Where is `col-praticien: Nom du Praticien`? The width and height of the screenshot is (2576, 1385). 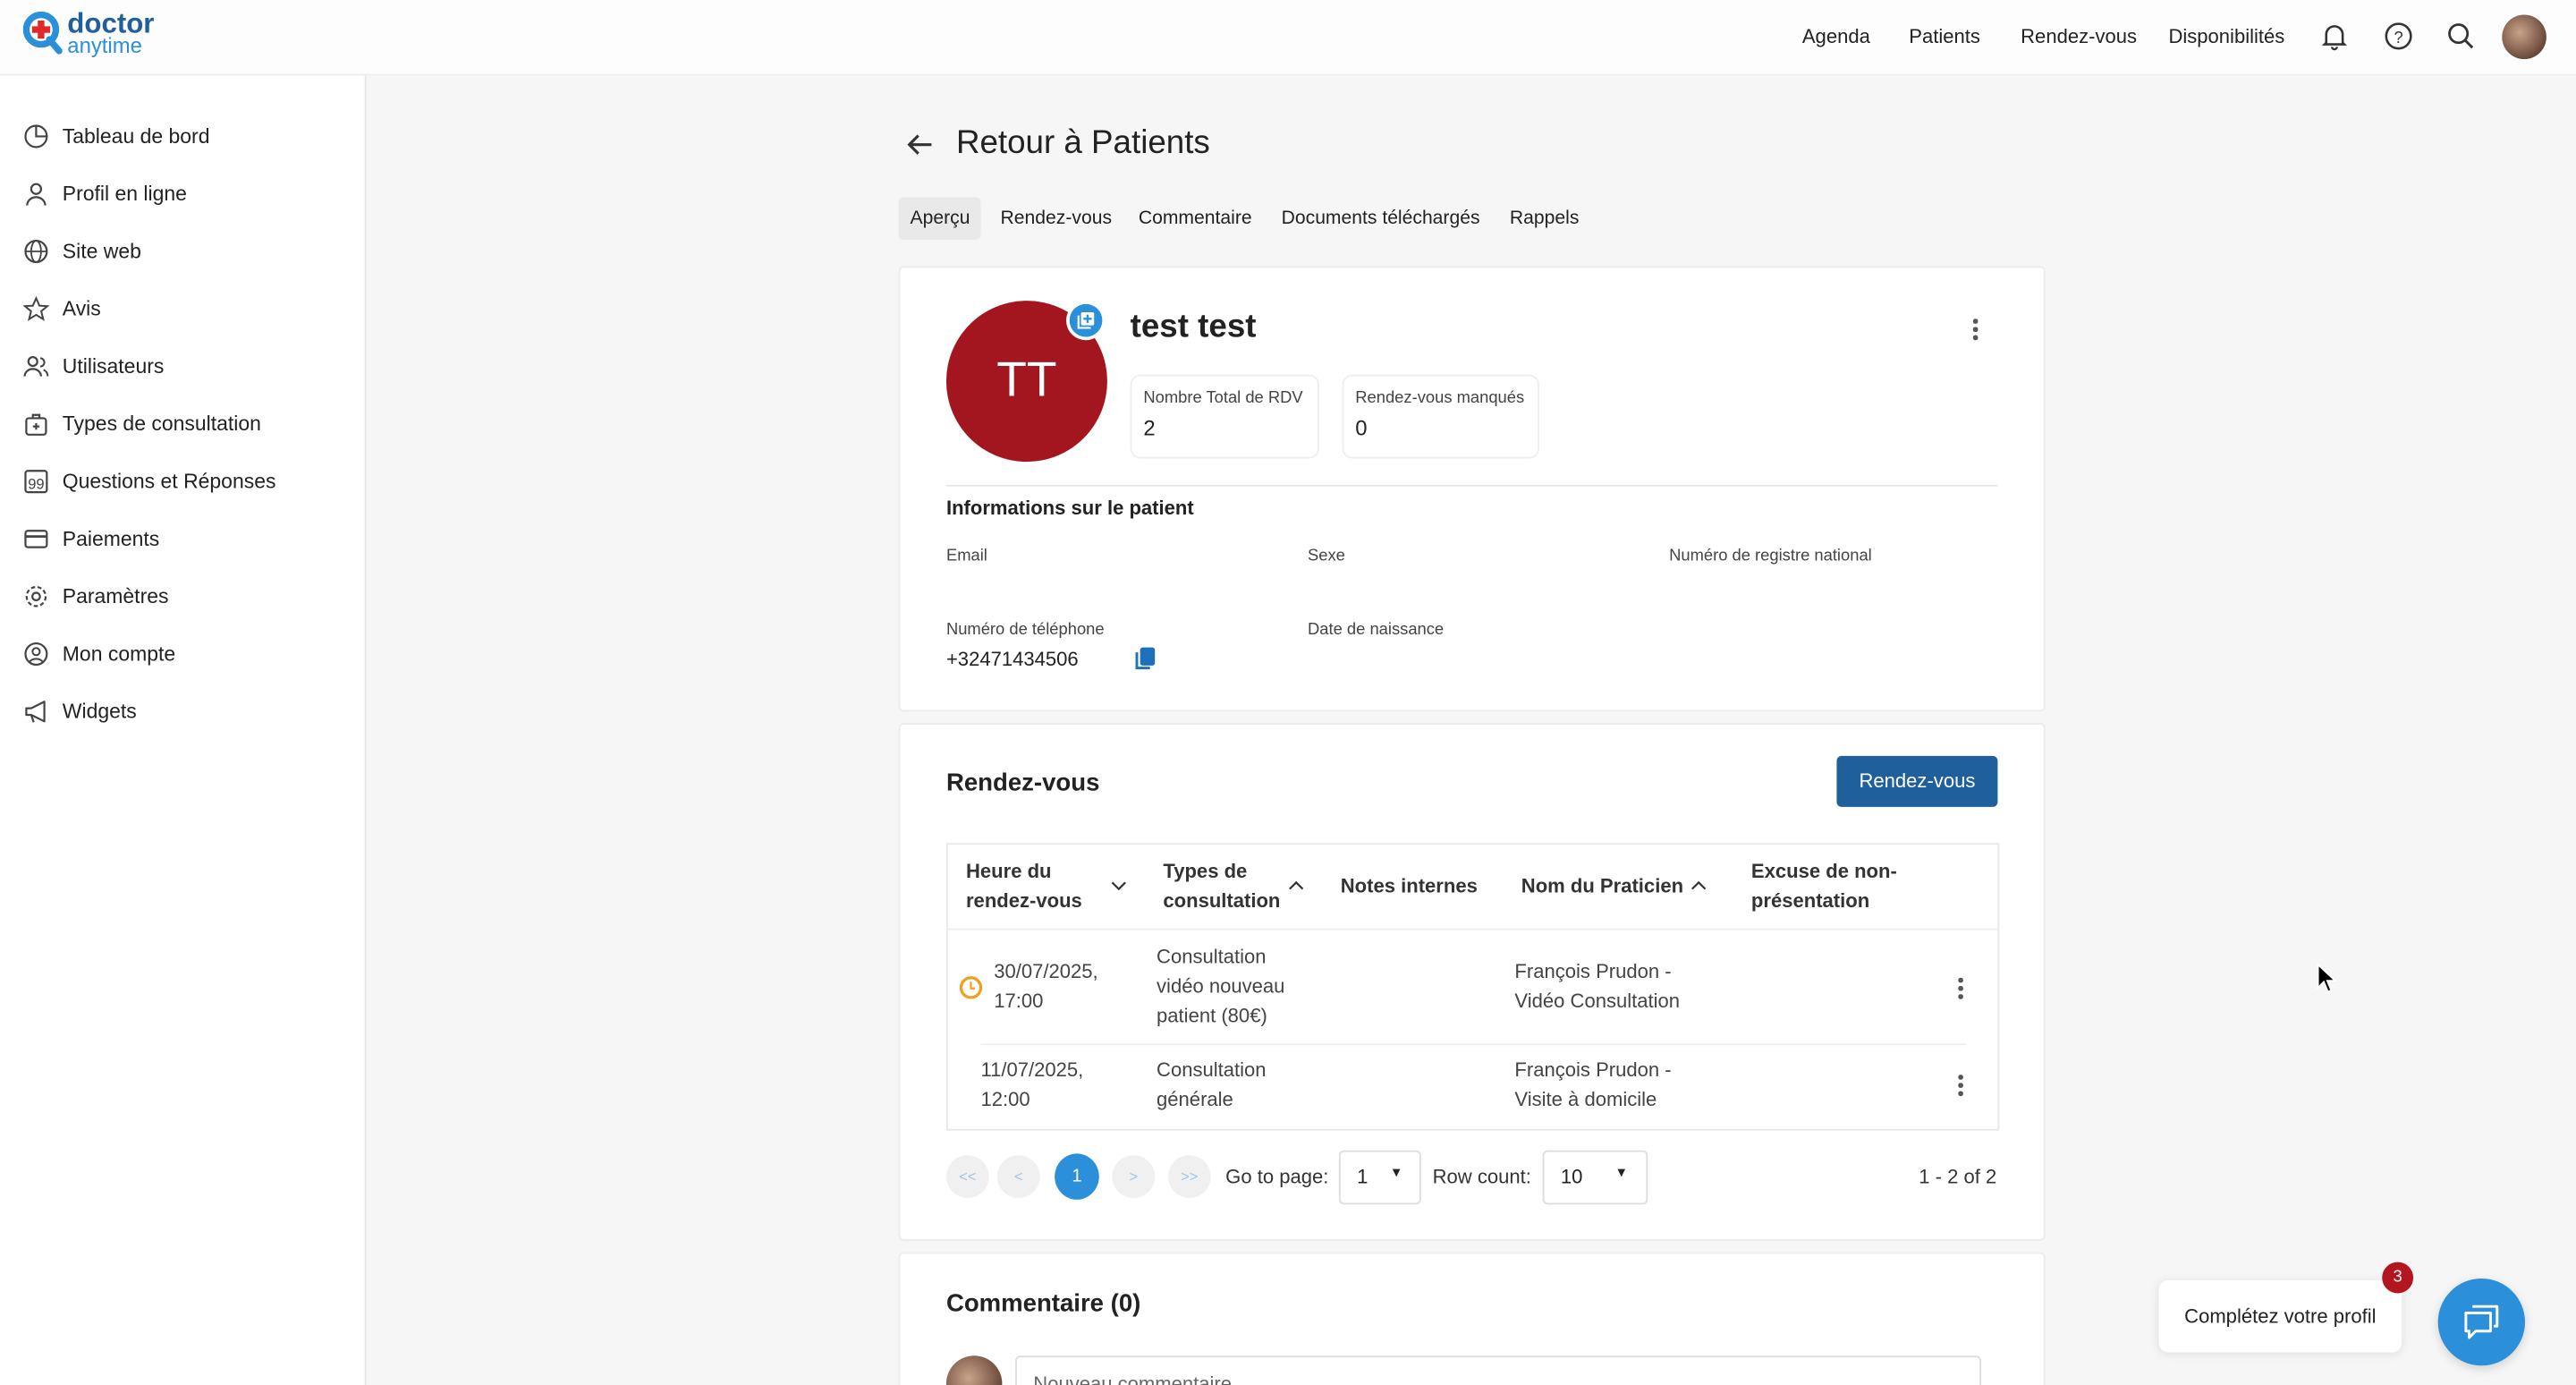 col-praticien: Nom du Praticien is located at coordinates (1602, 885).